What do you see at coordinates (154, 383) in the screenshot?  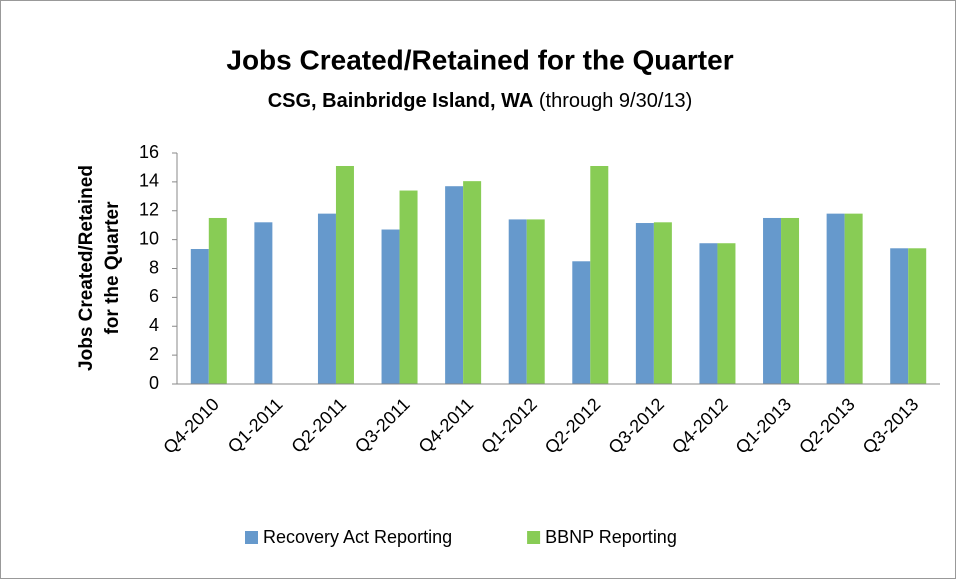 I see `y-tick-label: 0` at bounding box center [154, 383].